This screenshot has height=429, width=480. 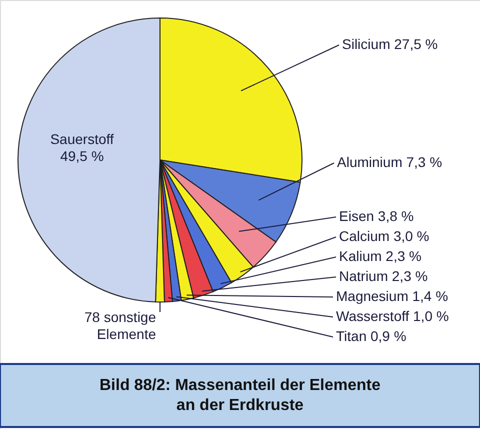 I want to click on slice-label: Sauerstoff, so click(x=82, y=139).